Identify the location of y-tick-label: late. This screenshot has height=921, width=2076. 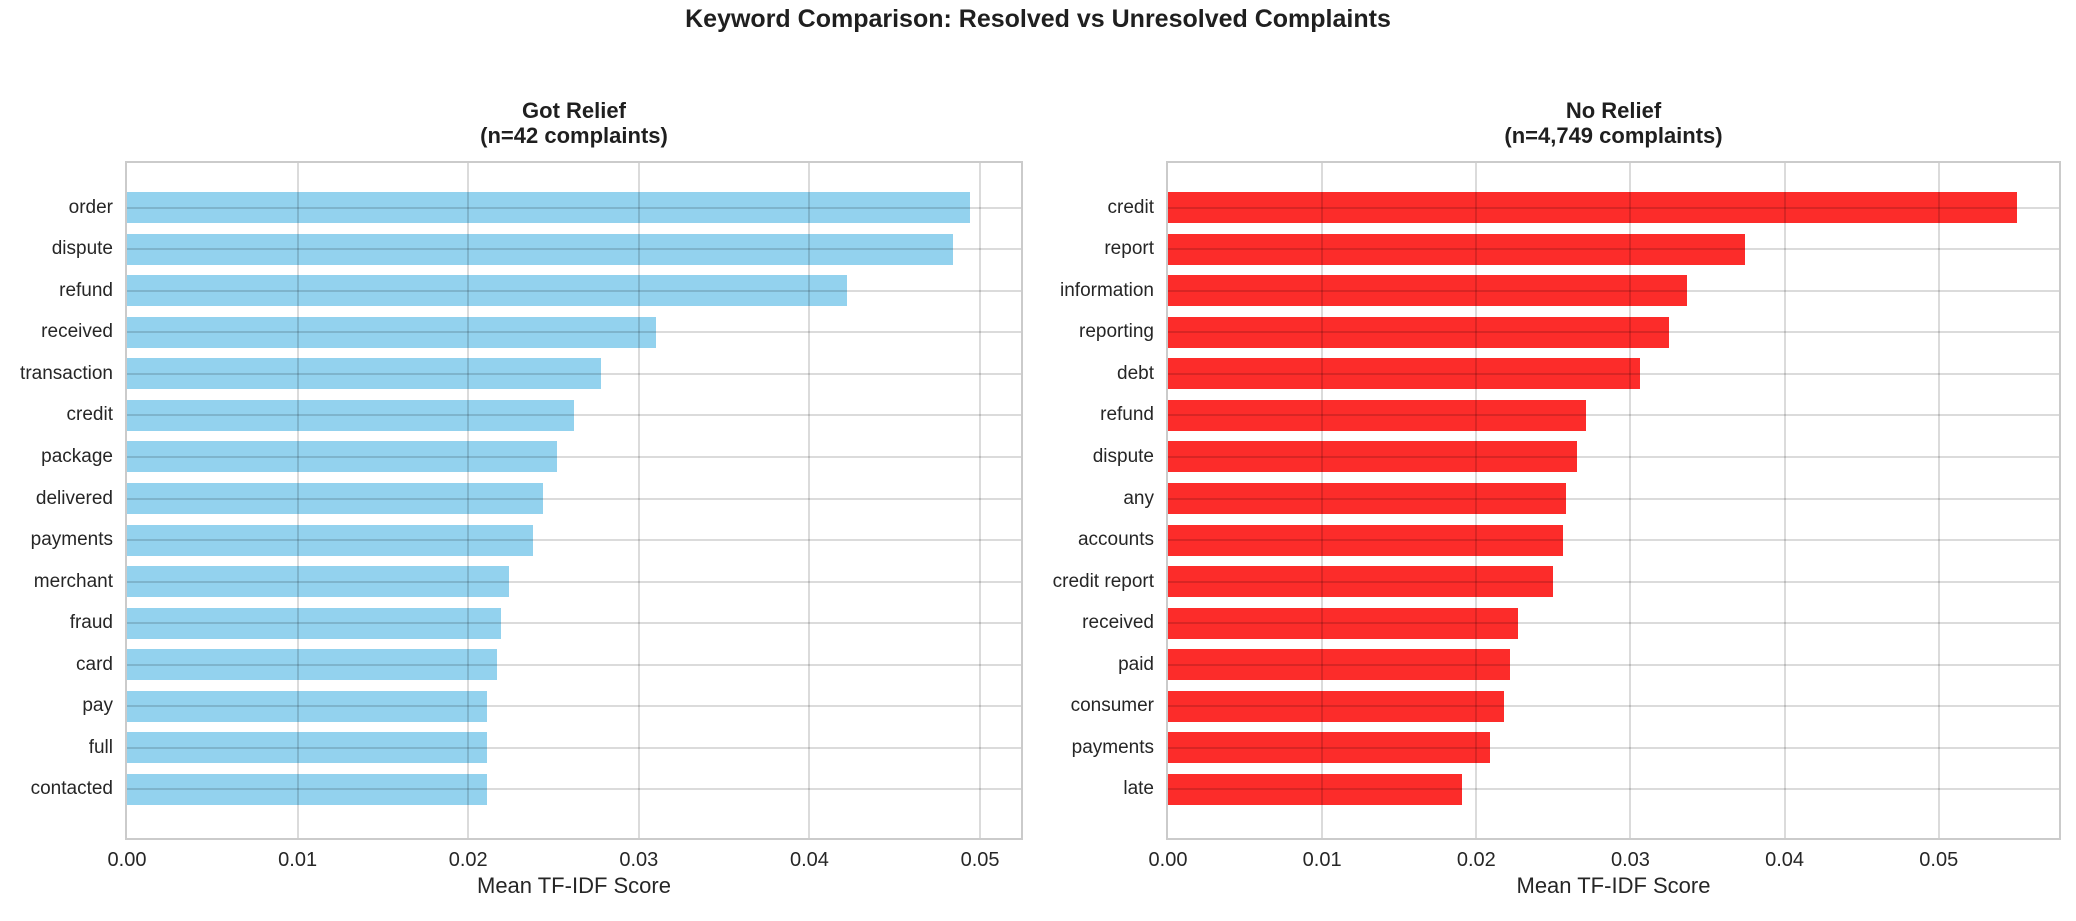
(1138, 789).